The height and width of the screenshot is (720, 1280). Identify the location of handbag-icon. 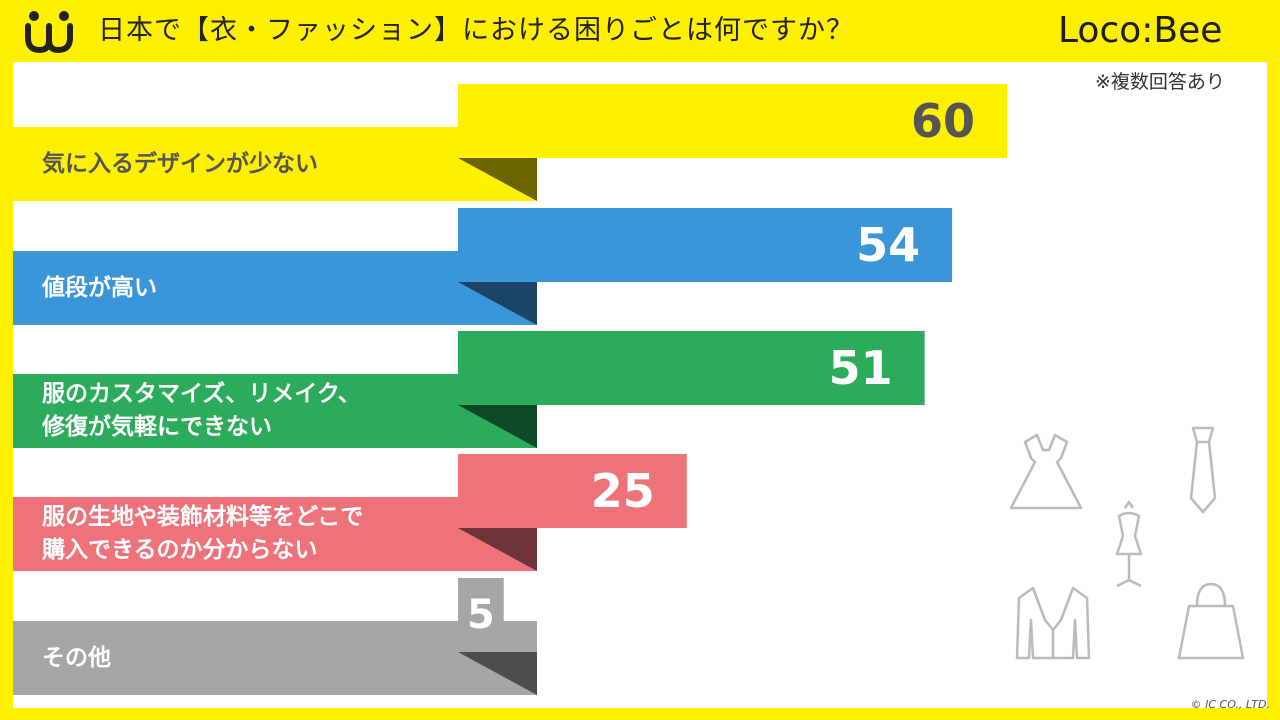
(1211, 621).